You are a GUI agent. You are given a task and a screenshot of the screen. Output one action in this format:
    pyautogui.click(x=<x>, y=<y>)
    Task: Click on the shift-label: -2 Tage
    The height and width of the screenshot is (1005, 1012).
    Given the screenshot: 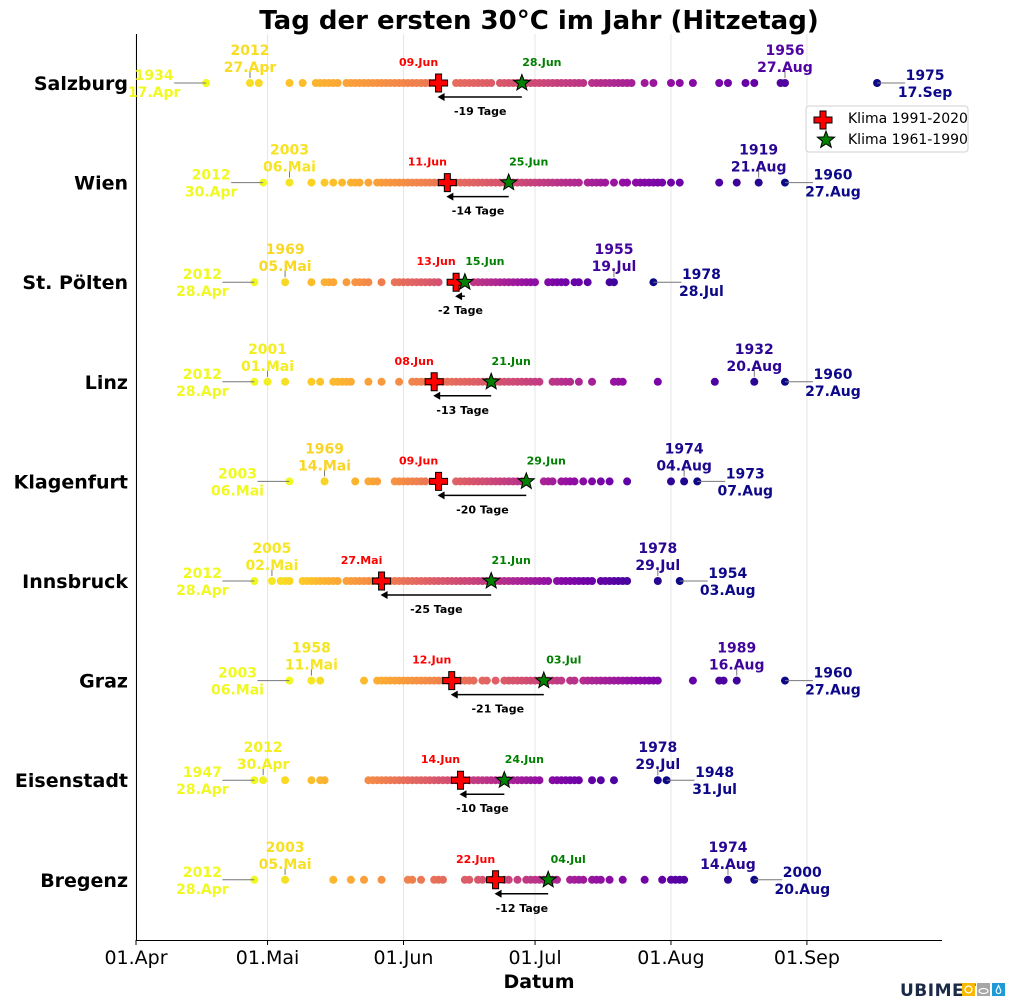 What is the action you would take?
    pyautogui.click(x=460, y=310)
    